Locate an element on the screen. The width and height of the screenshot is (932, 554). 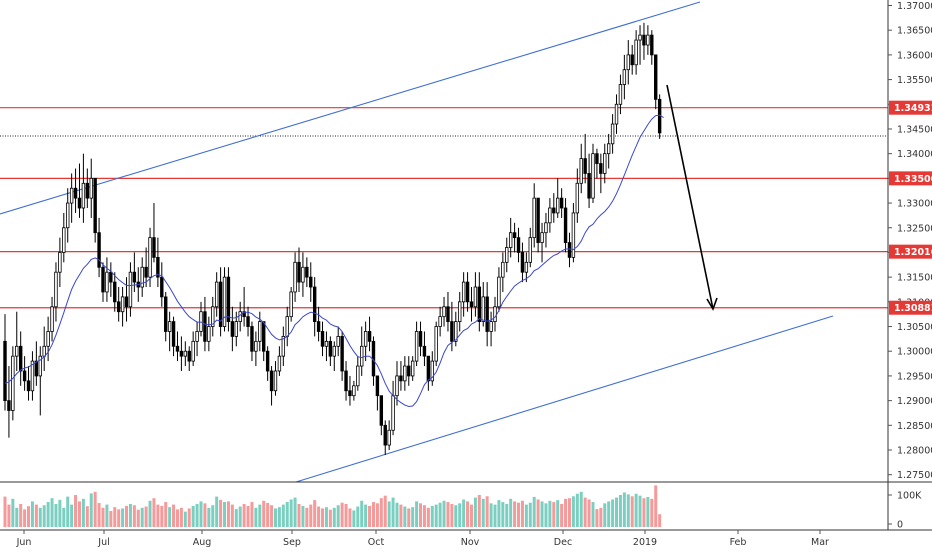
forecast-arrow-head is located at coordinates (712, 304).